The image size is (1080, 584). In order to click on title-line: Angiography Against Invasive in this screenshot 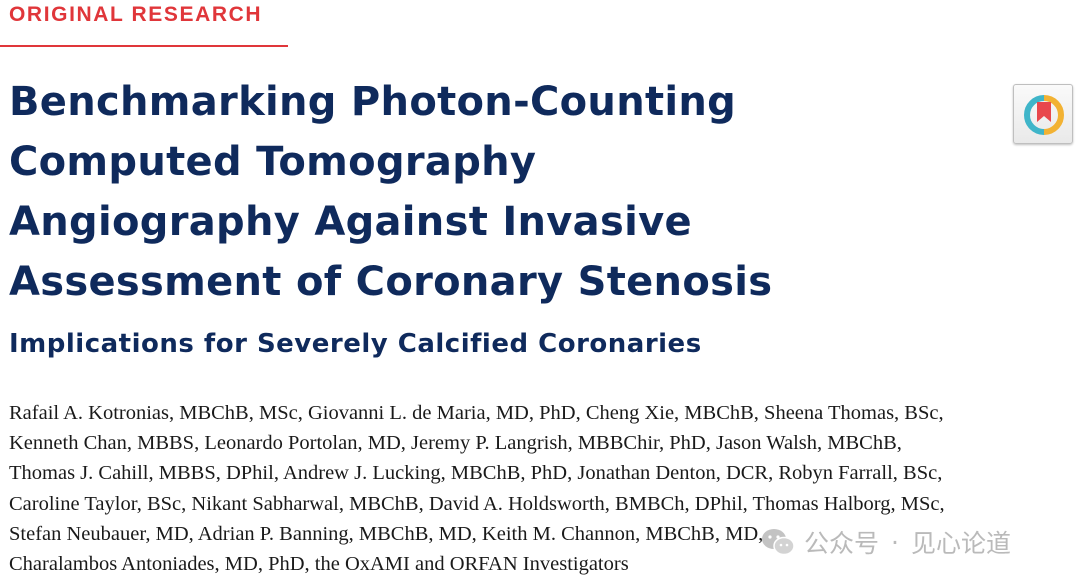, I will do `click(350, 222)`.